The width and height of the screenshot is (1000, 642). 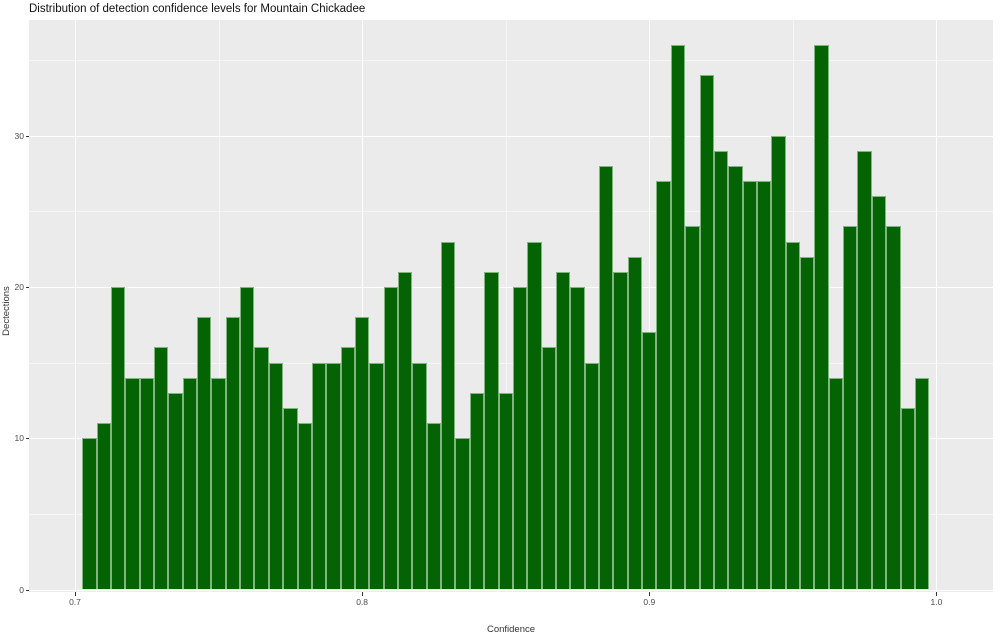 I want to click on x-tick-label: 0.7, so click(x=75, y=602).